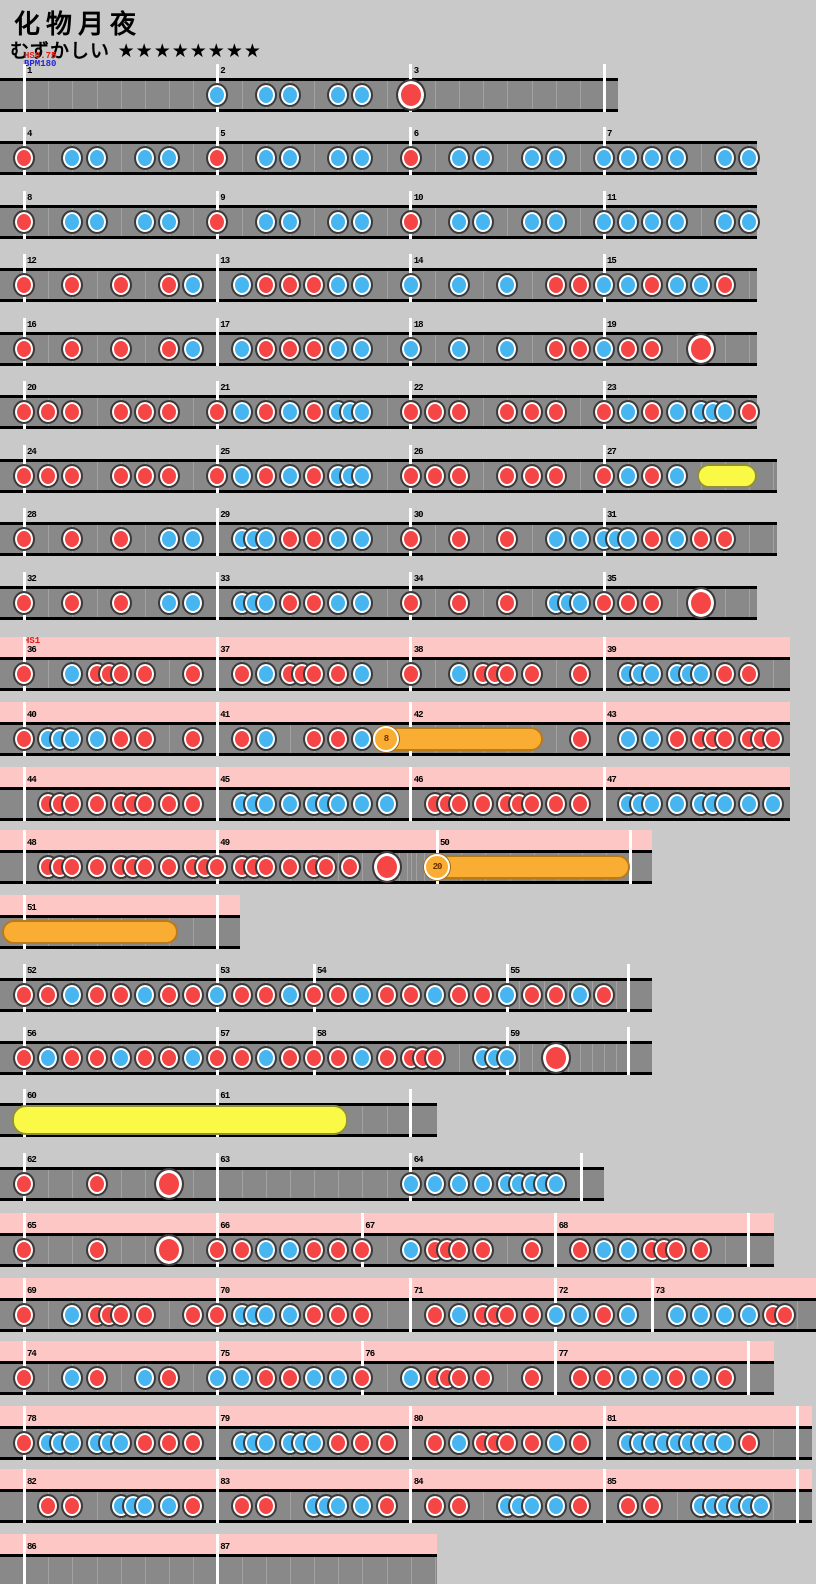  Describe the element at coordinates (32, 579) in the screenshot. I see `measure-number: 32` at that location.